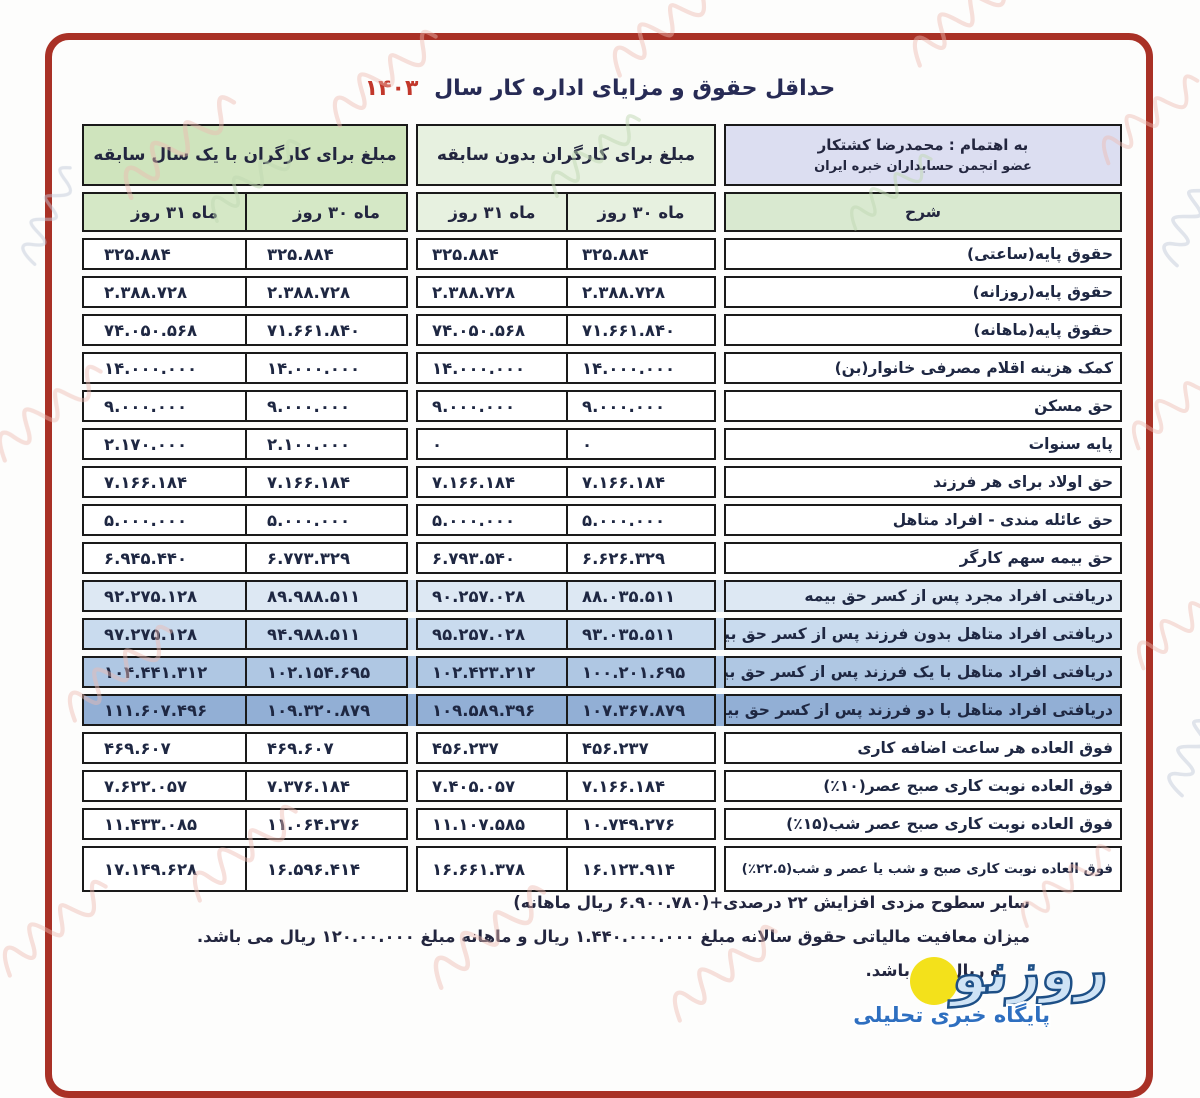  What do you see at coordinates (163, 672) in the screenshot?
I see `row-value: ۱۰۴.۴۴۱.۳۱۲` at bounding box center [163, 672].